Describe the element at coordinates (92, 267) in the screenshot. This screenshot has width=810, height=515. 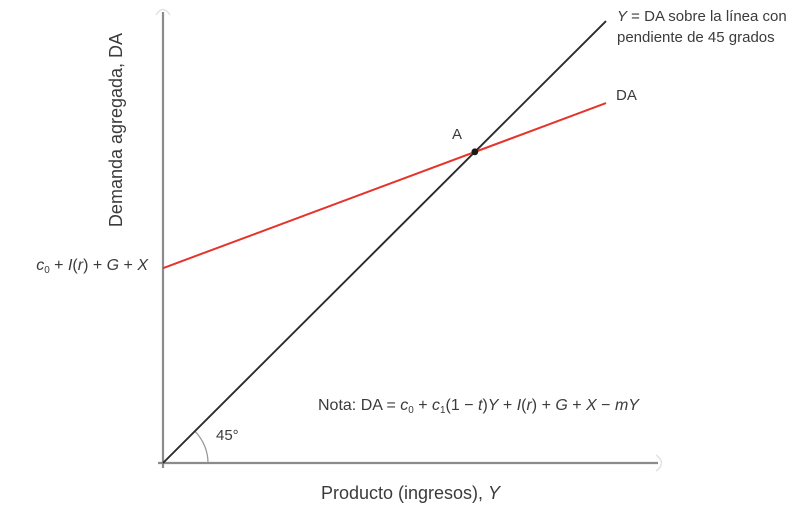
I see `da-intercept-label: c0 + I(r) + G + X` at that location.